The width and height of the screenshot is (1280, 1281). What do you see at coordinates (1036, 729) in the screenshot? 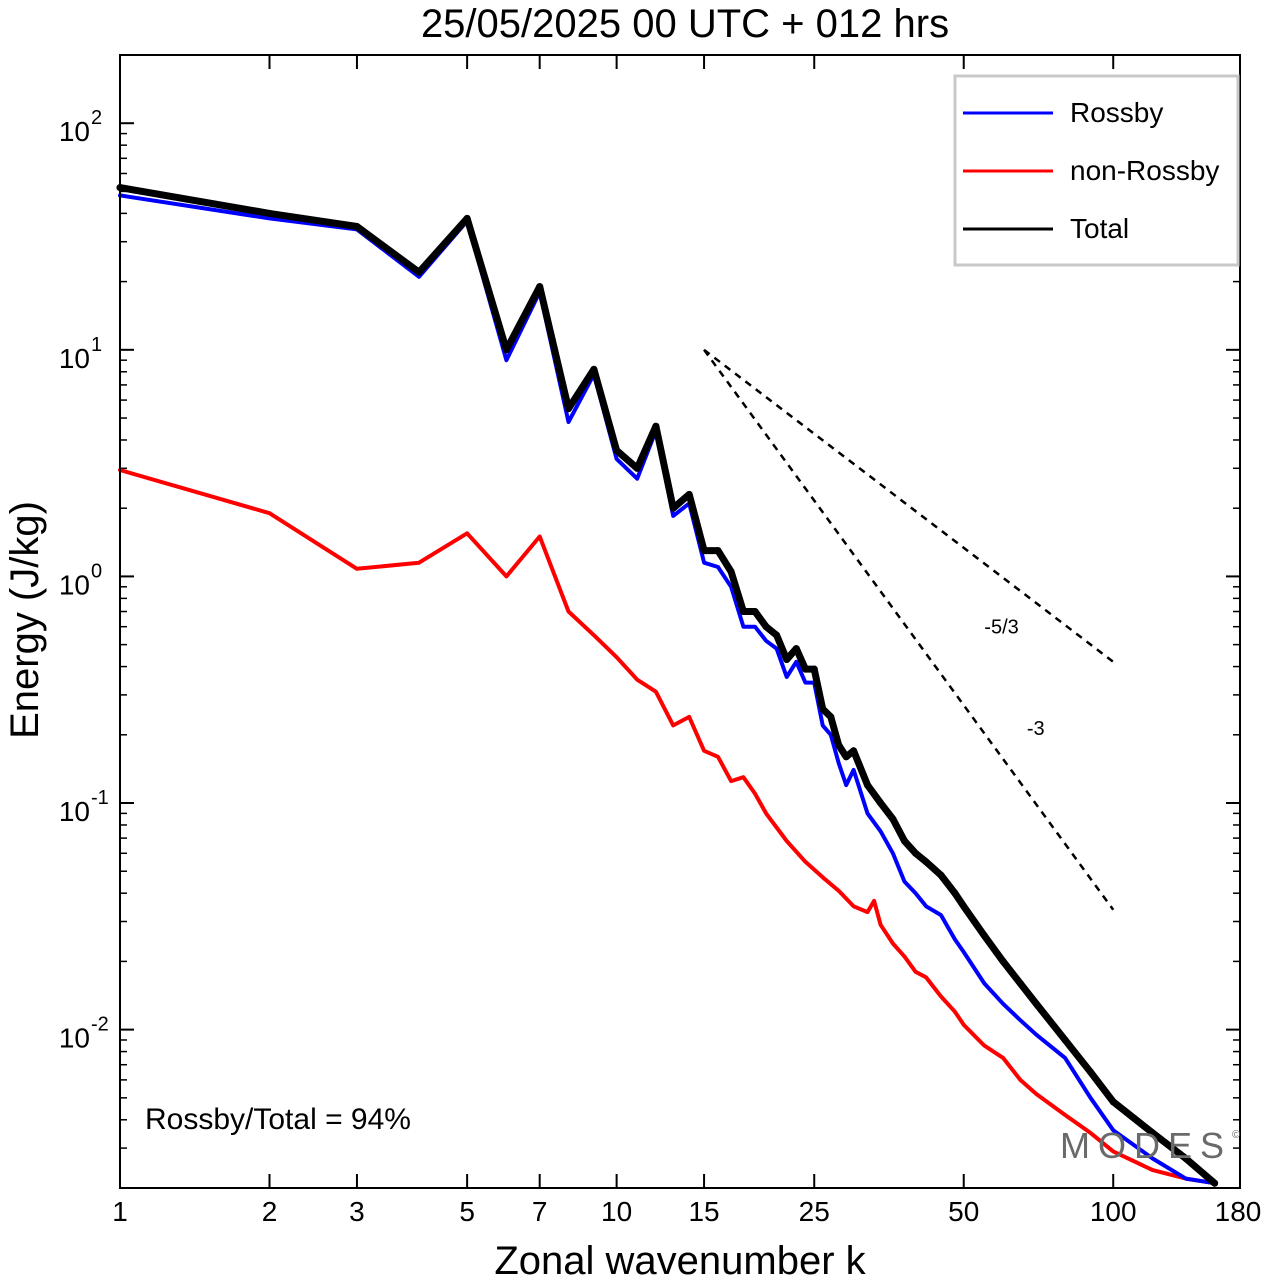
I see `reference-slope-label: -3` at bounding box center [1036, 729].